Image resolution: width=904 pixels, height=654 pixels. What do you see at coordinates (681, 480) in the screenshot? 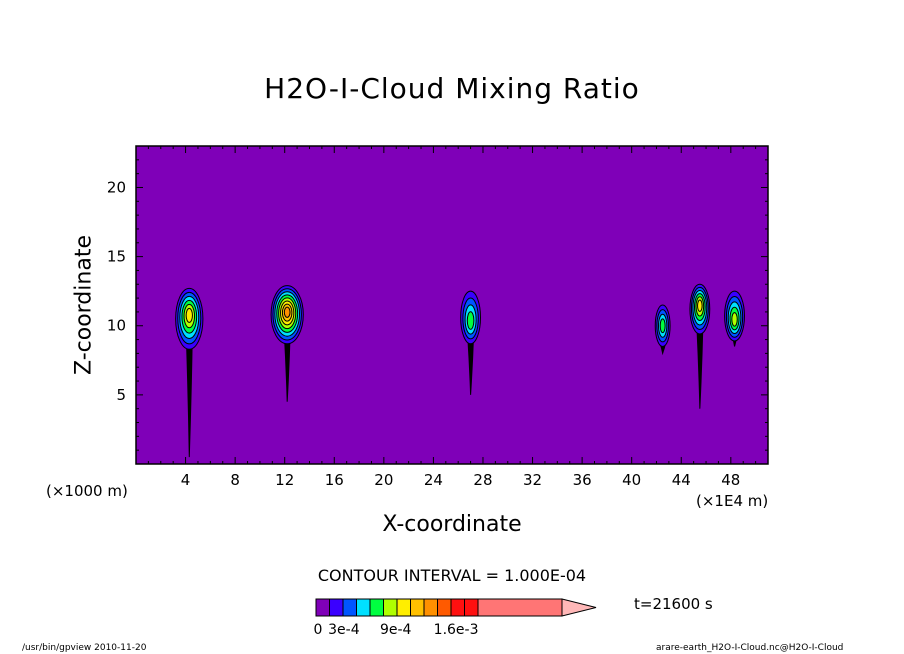
I see `x-tick-label: 44` at bounding box center [681, 480].